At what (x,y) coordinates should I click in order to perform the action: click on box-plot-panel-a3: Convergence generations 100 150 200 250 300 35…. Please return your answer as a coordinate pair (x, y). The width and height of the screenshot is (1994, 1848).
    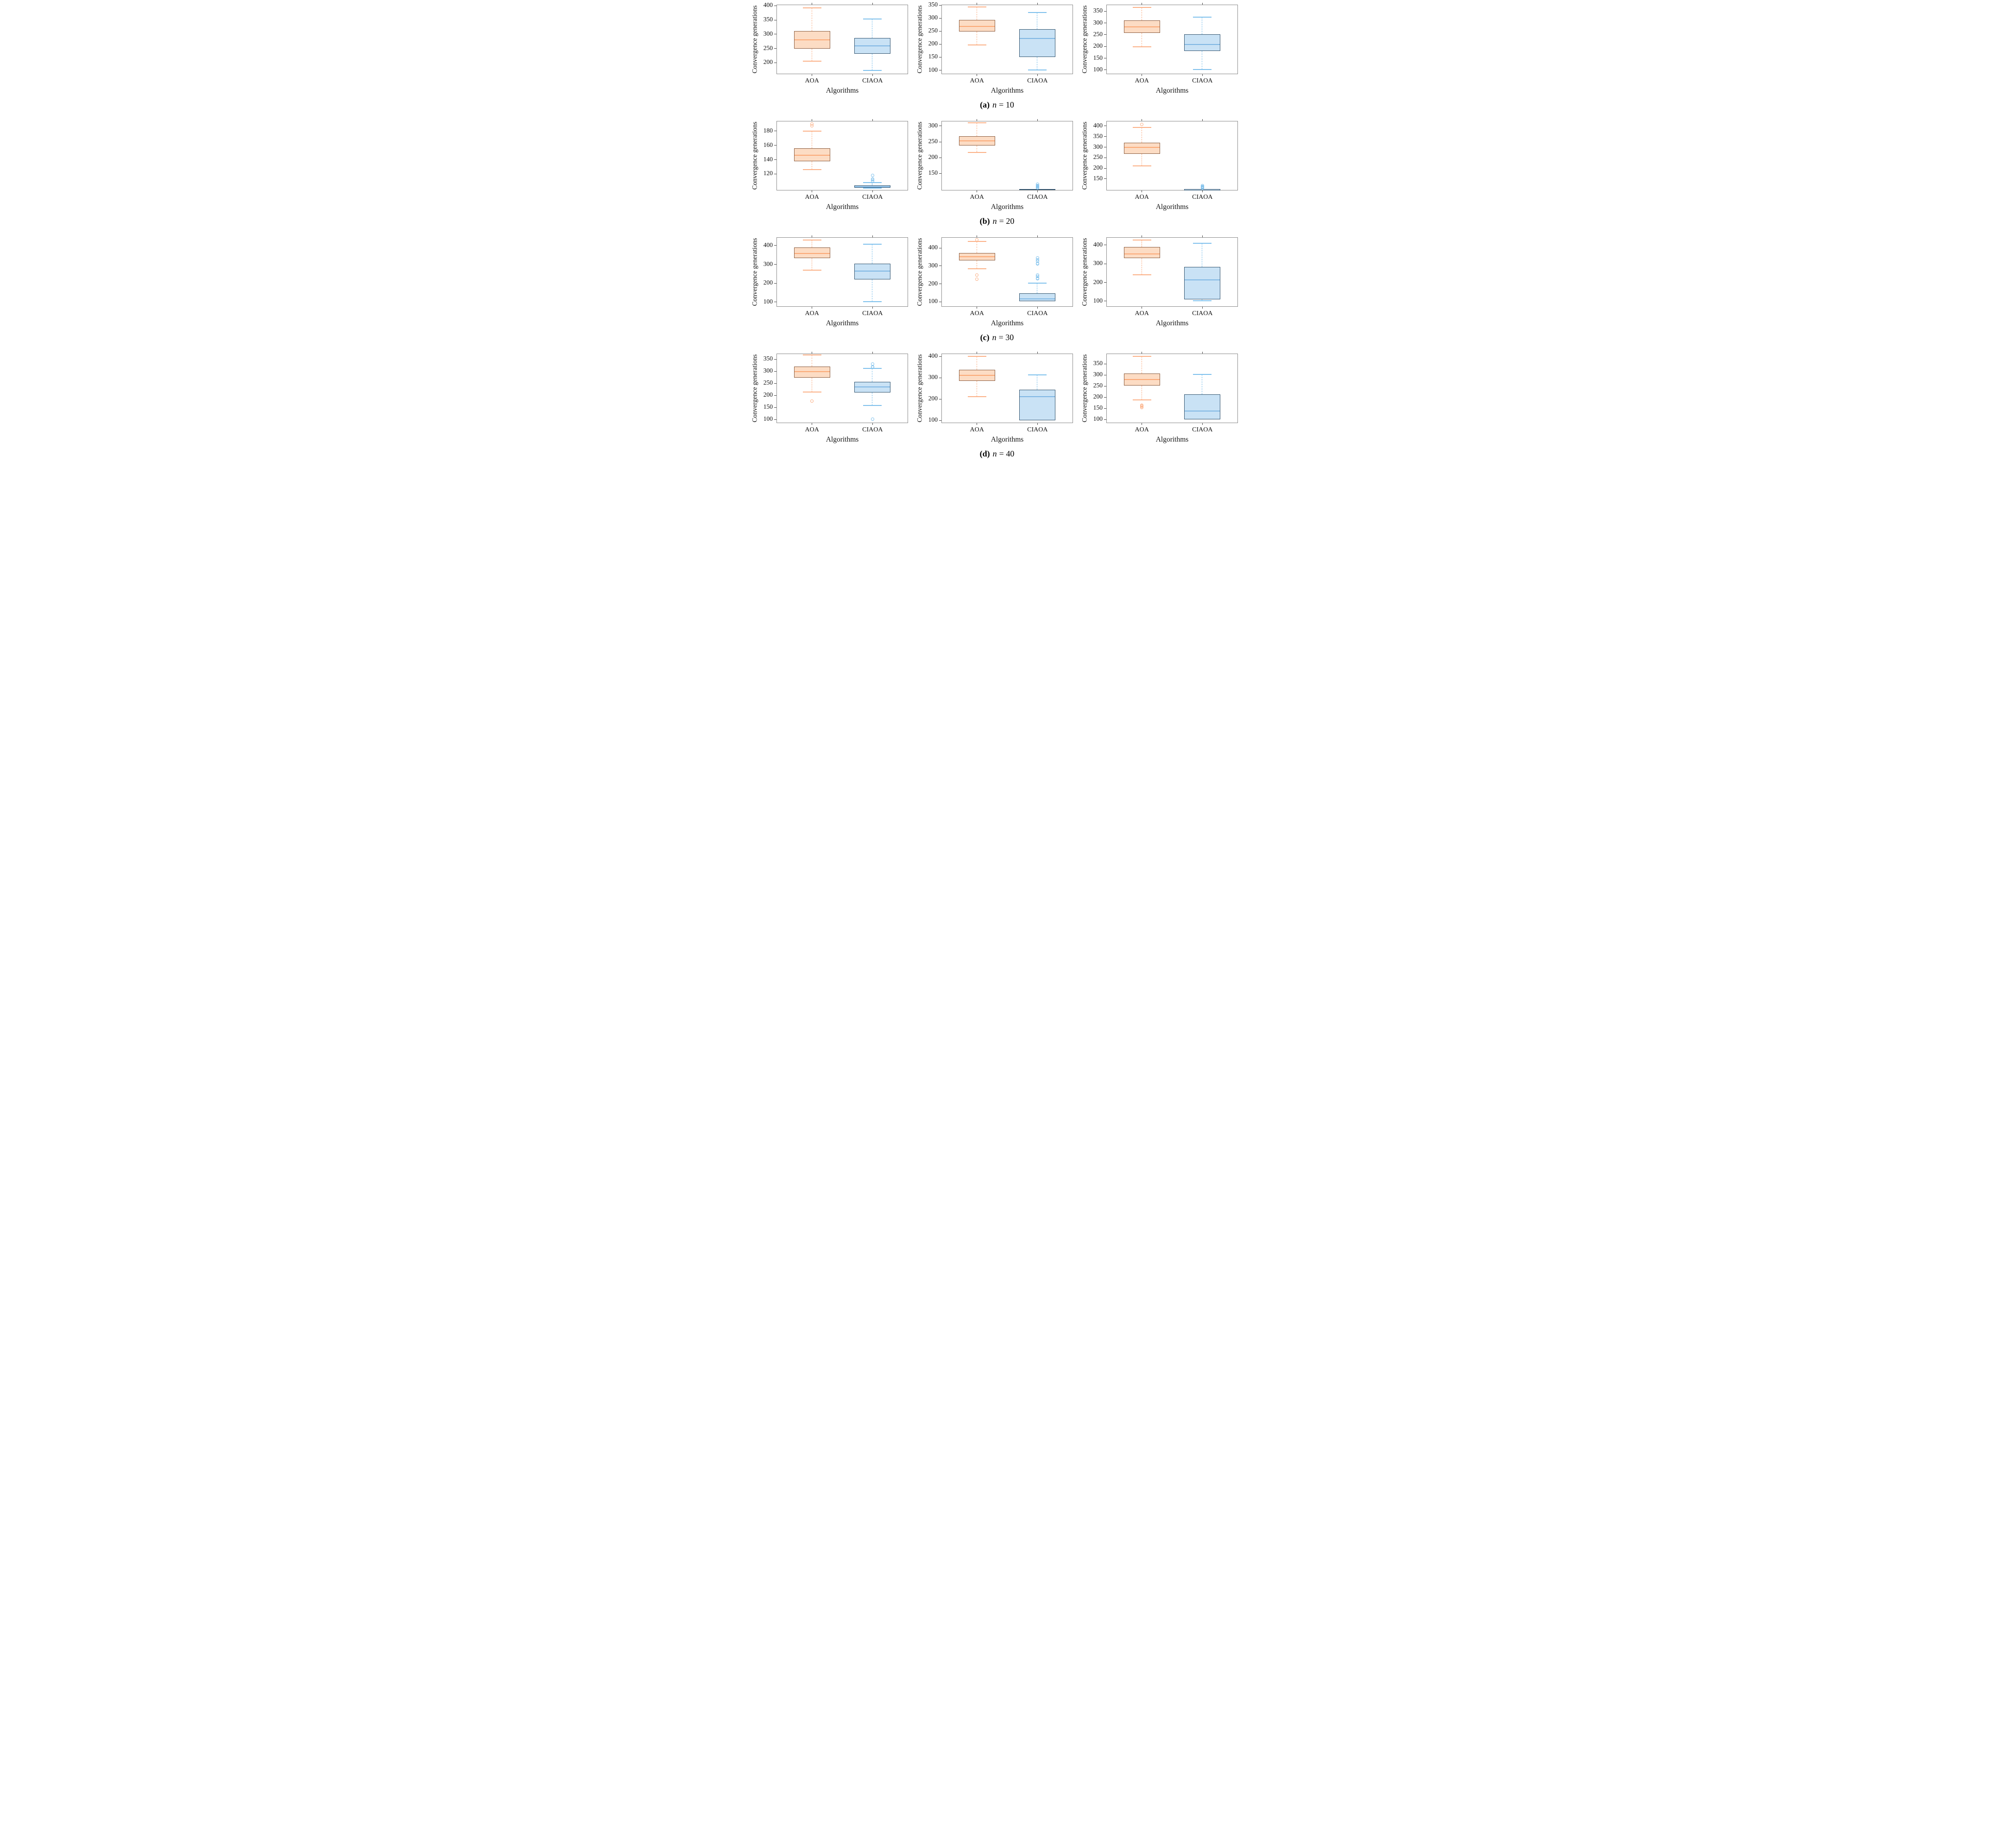
    Looking at the image, I should click on (1160, 50).